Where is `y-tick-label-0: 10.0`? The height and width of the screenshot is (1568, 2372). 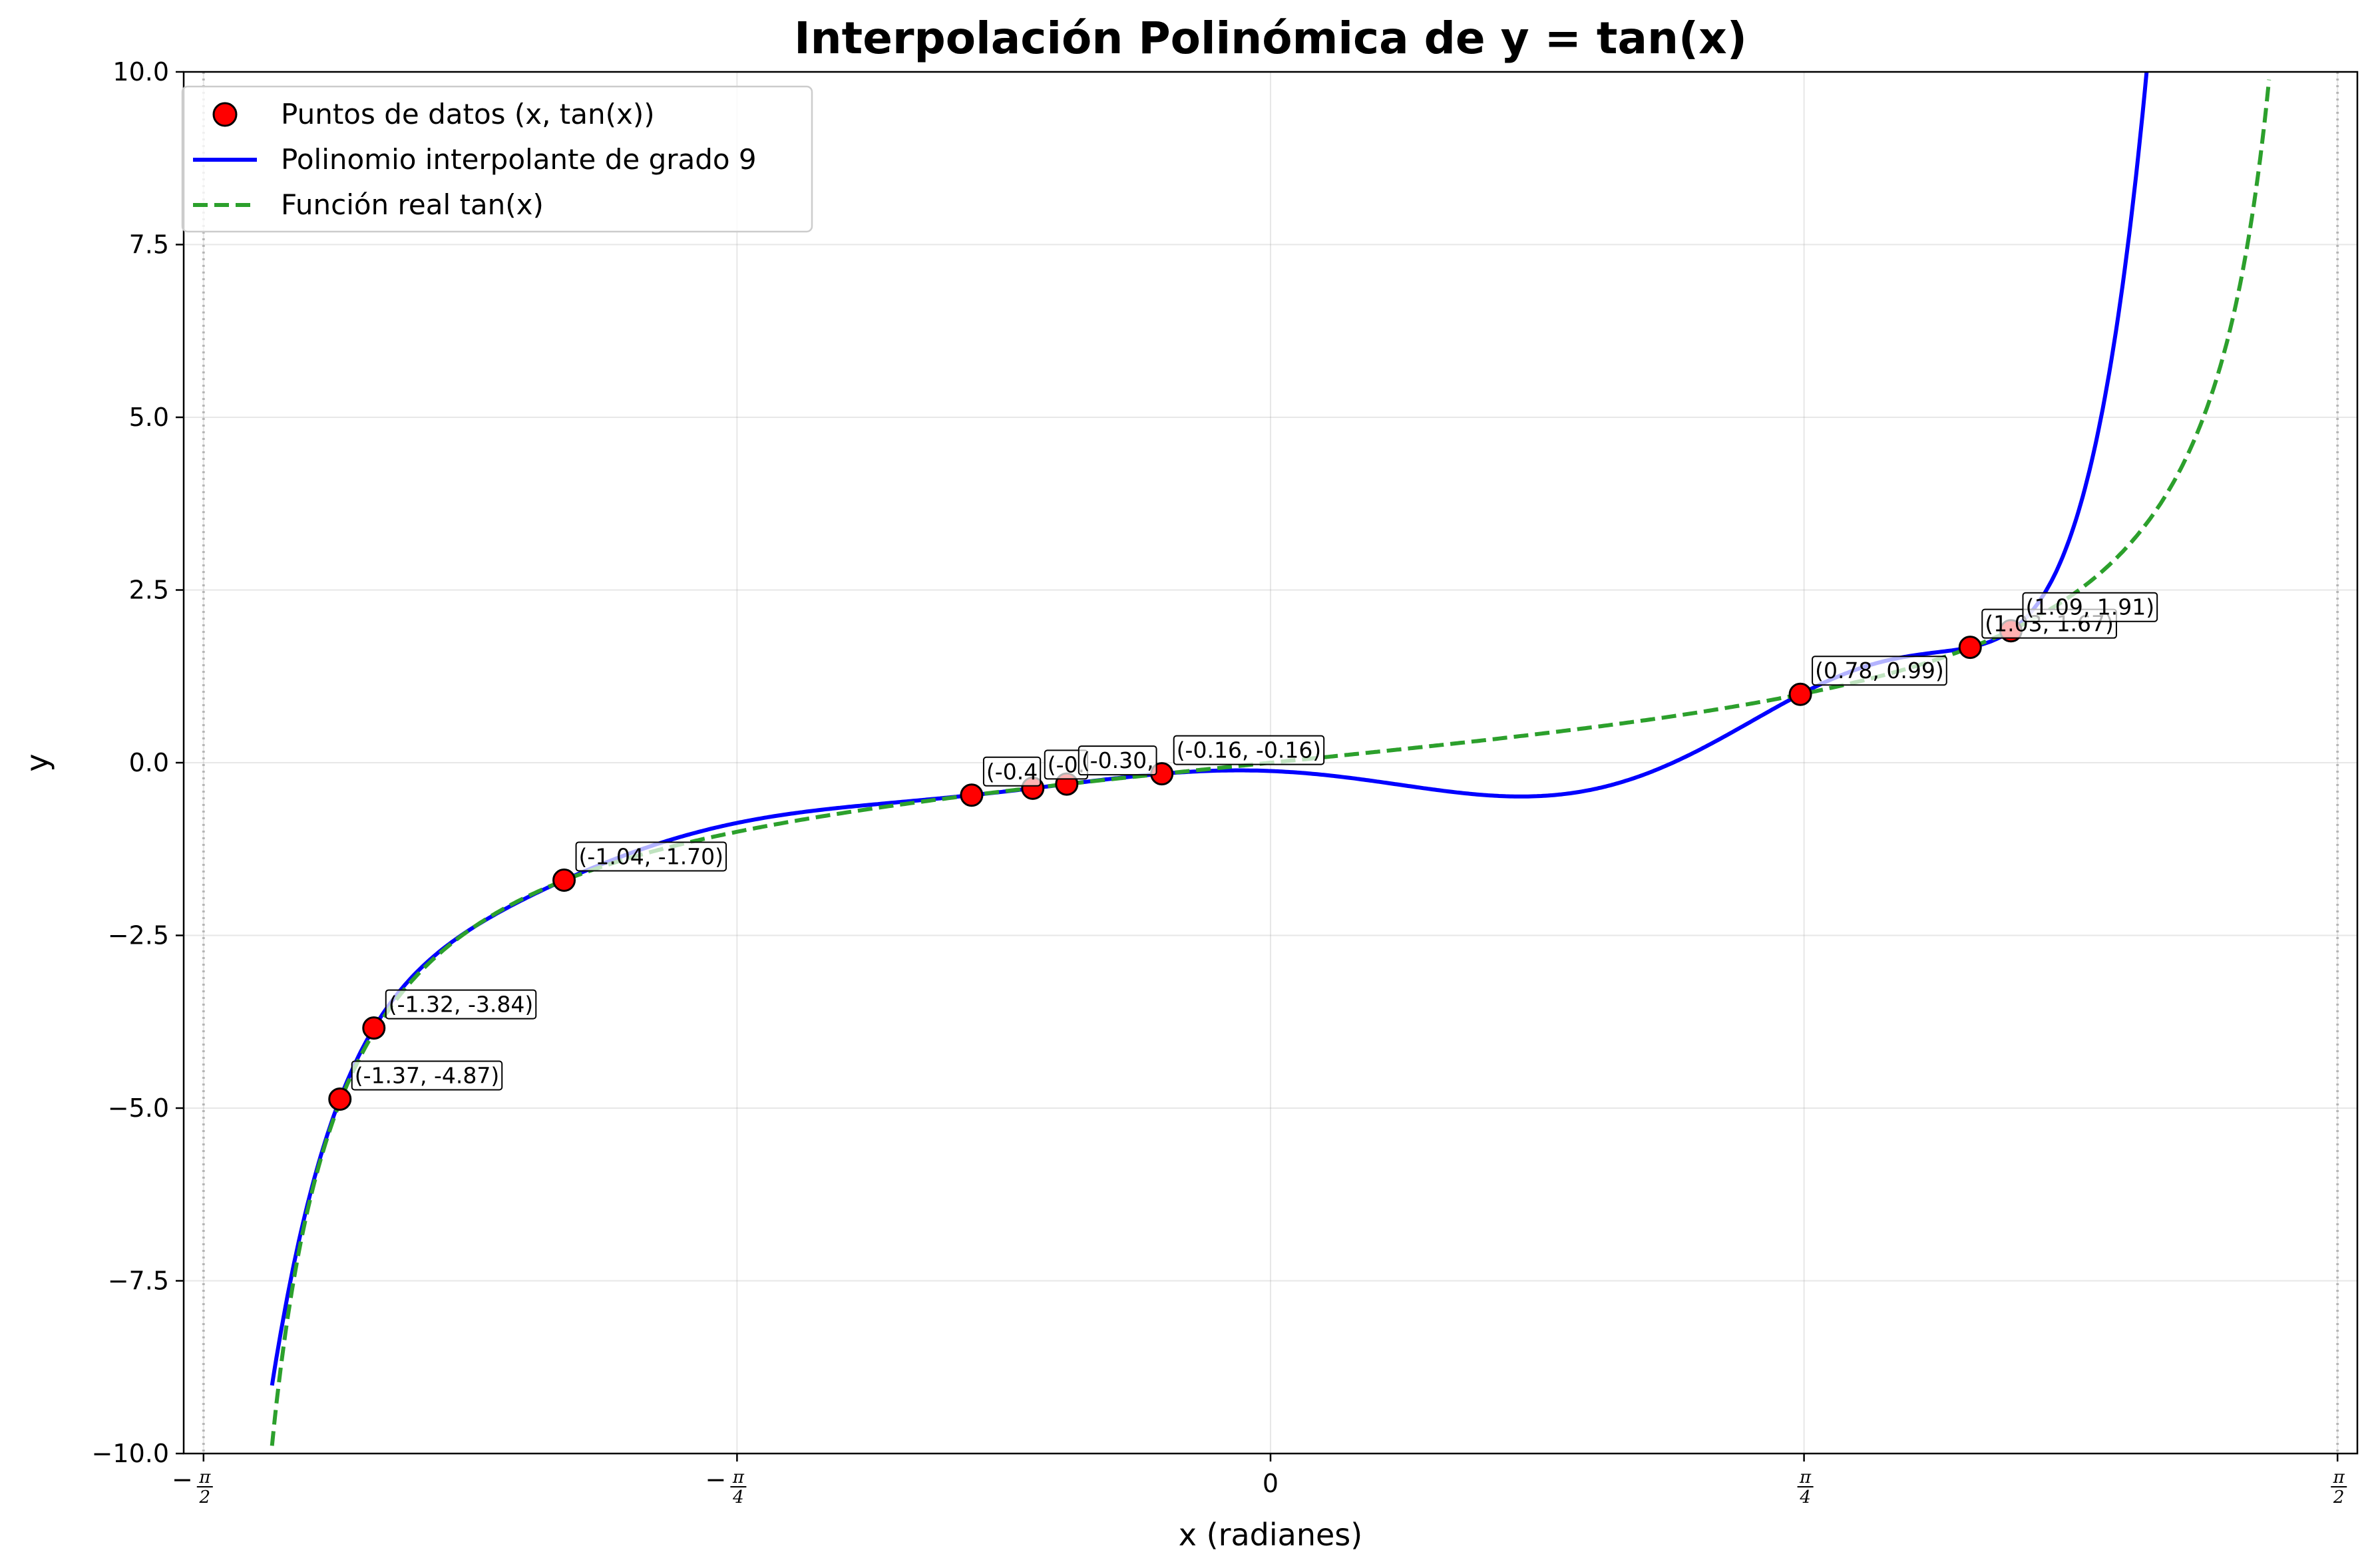
y-tick-label-0: 10.0 is located at coordinates (140, 72).